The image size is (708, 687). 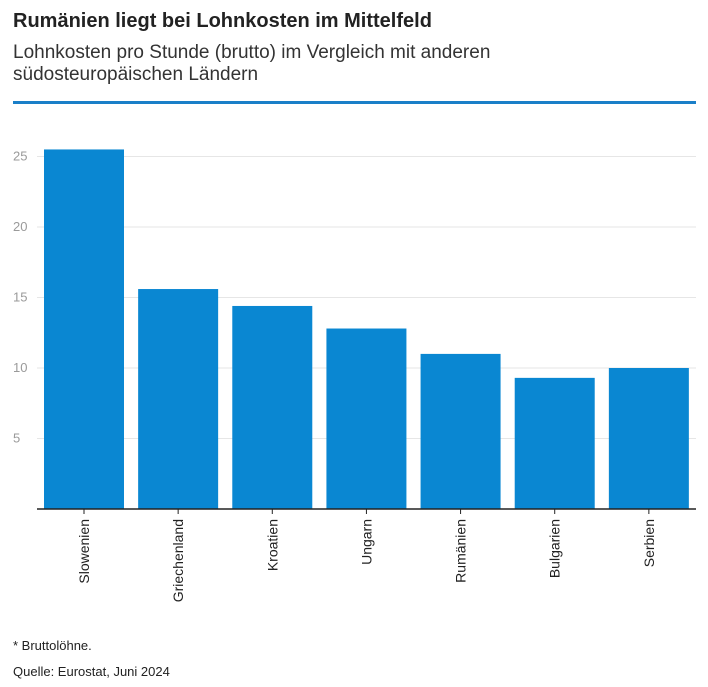 What do you see at coordinates (178, 399) in the screenshot?
I see `bar-griechenland` at bounding box center [178, 399].